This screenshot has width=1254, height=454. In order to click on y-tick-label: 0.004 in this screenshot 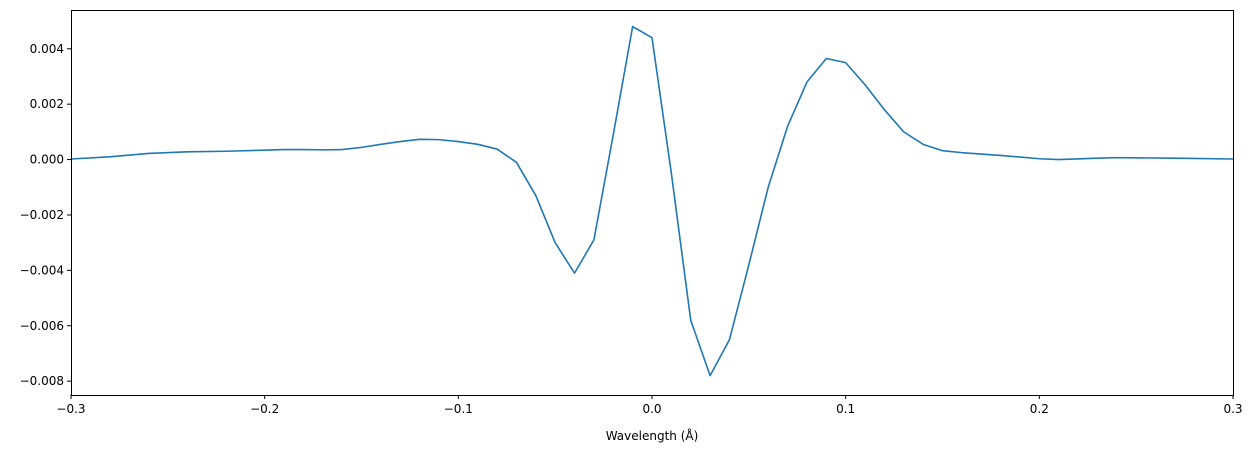, I will do `click(47, 49)`.